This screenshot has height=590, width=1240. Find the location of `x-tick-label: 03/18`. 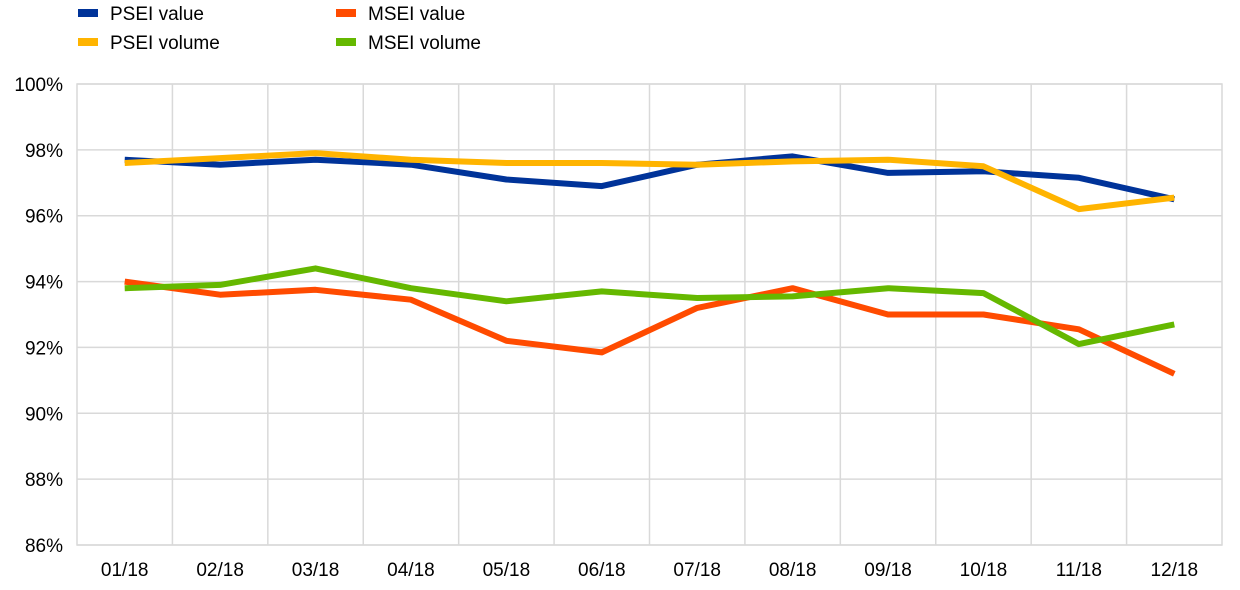

x-tick-label: 03/18 is located at coordinates (316, 570).